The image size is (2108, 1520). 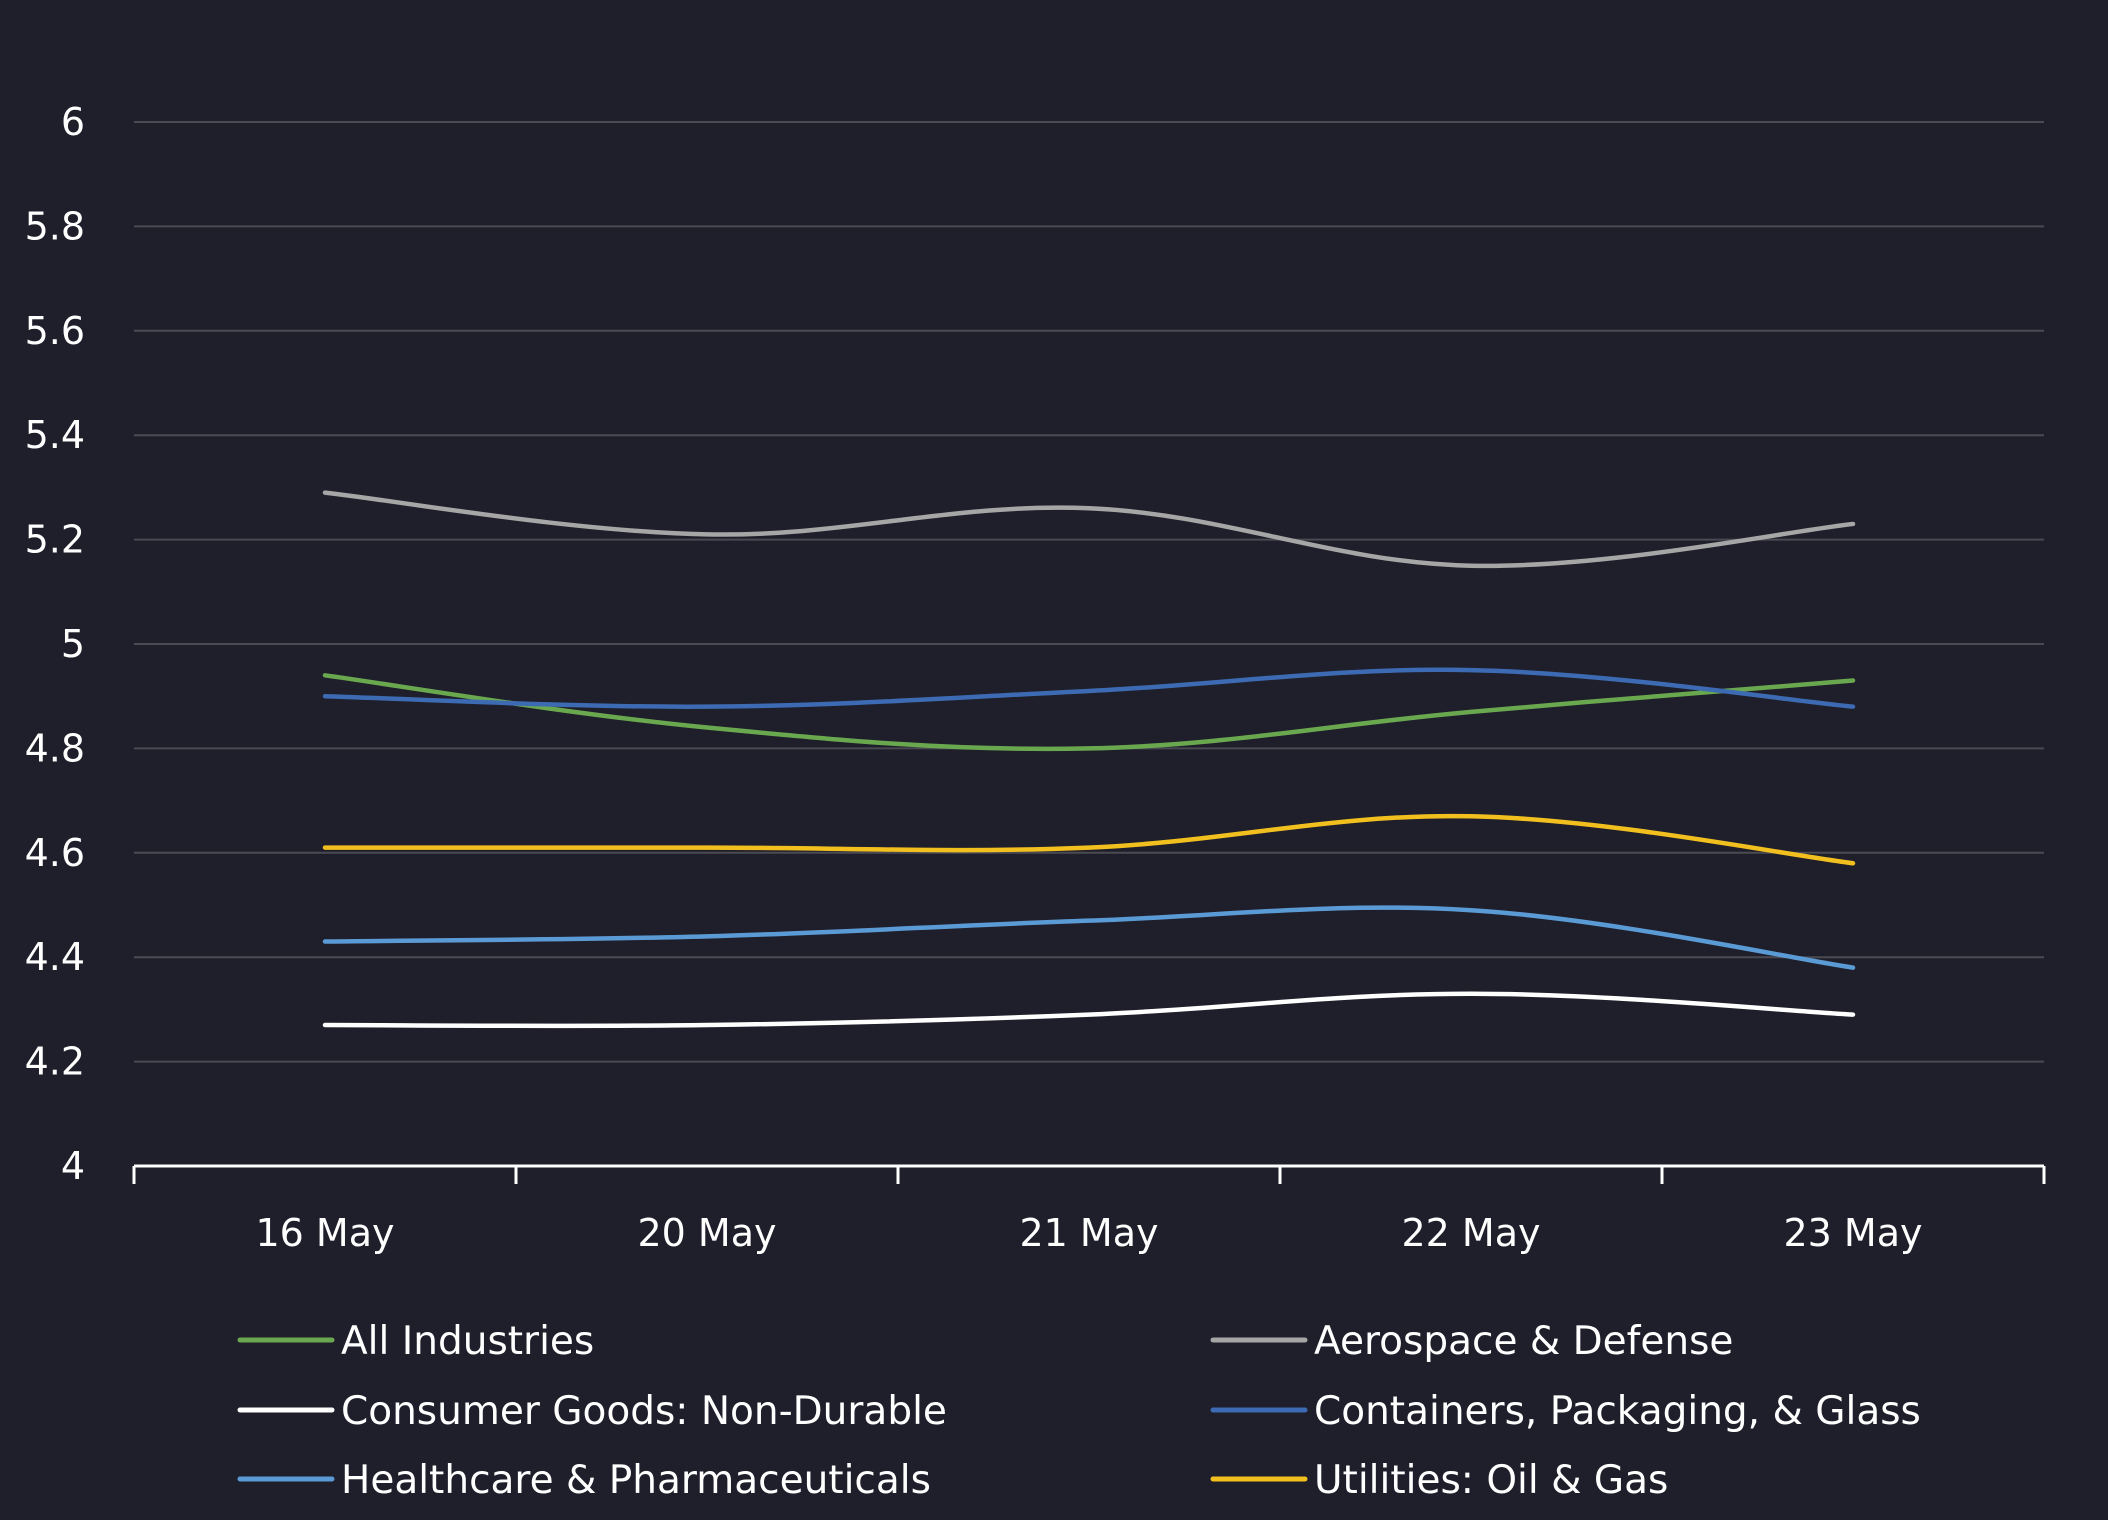 I want to click on y-tick-label: 5.4, so click(x=55, y=435).